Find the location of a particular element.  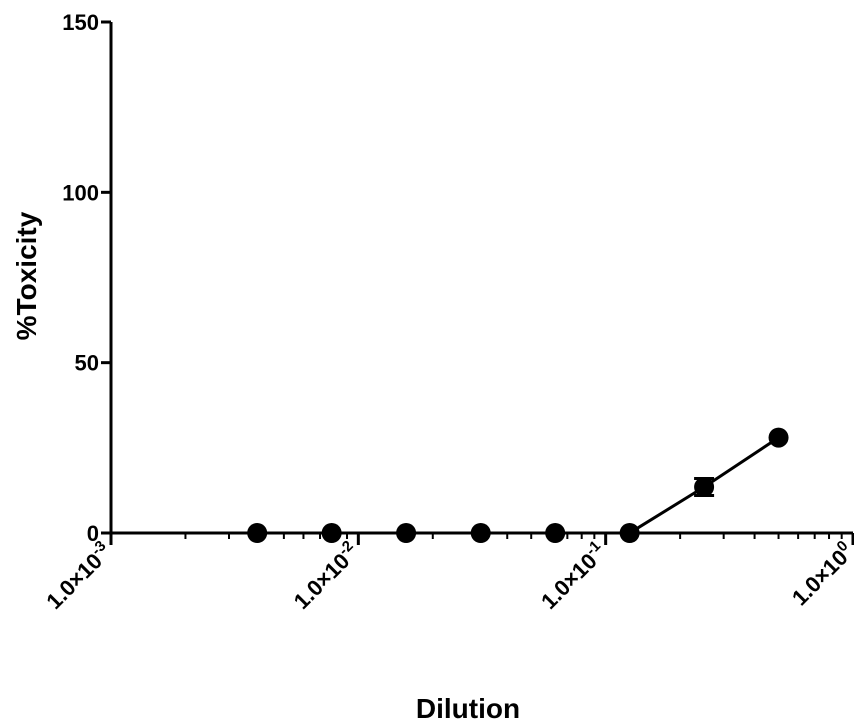

x-axis-title: Dilution is located at coordinates (468, 708).